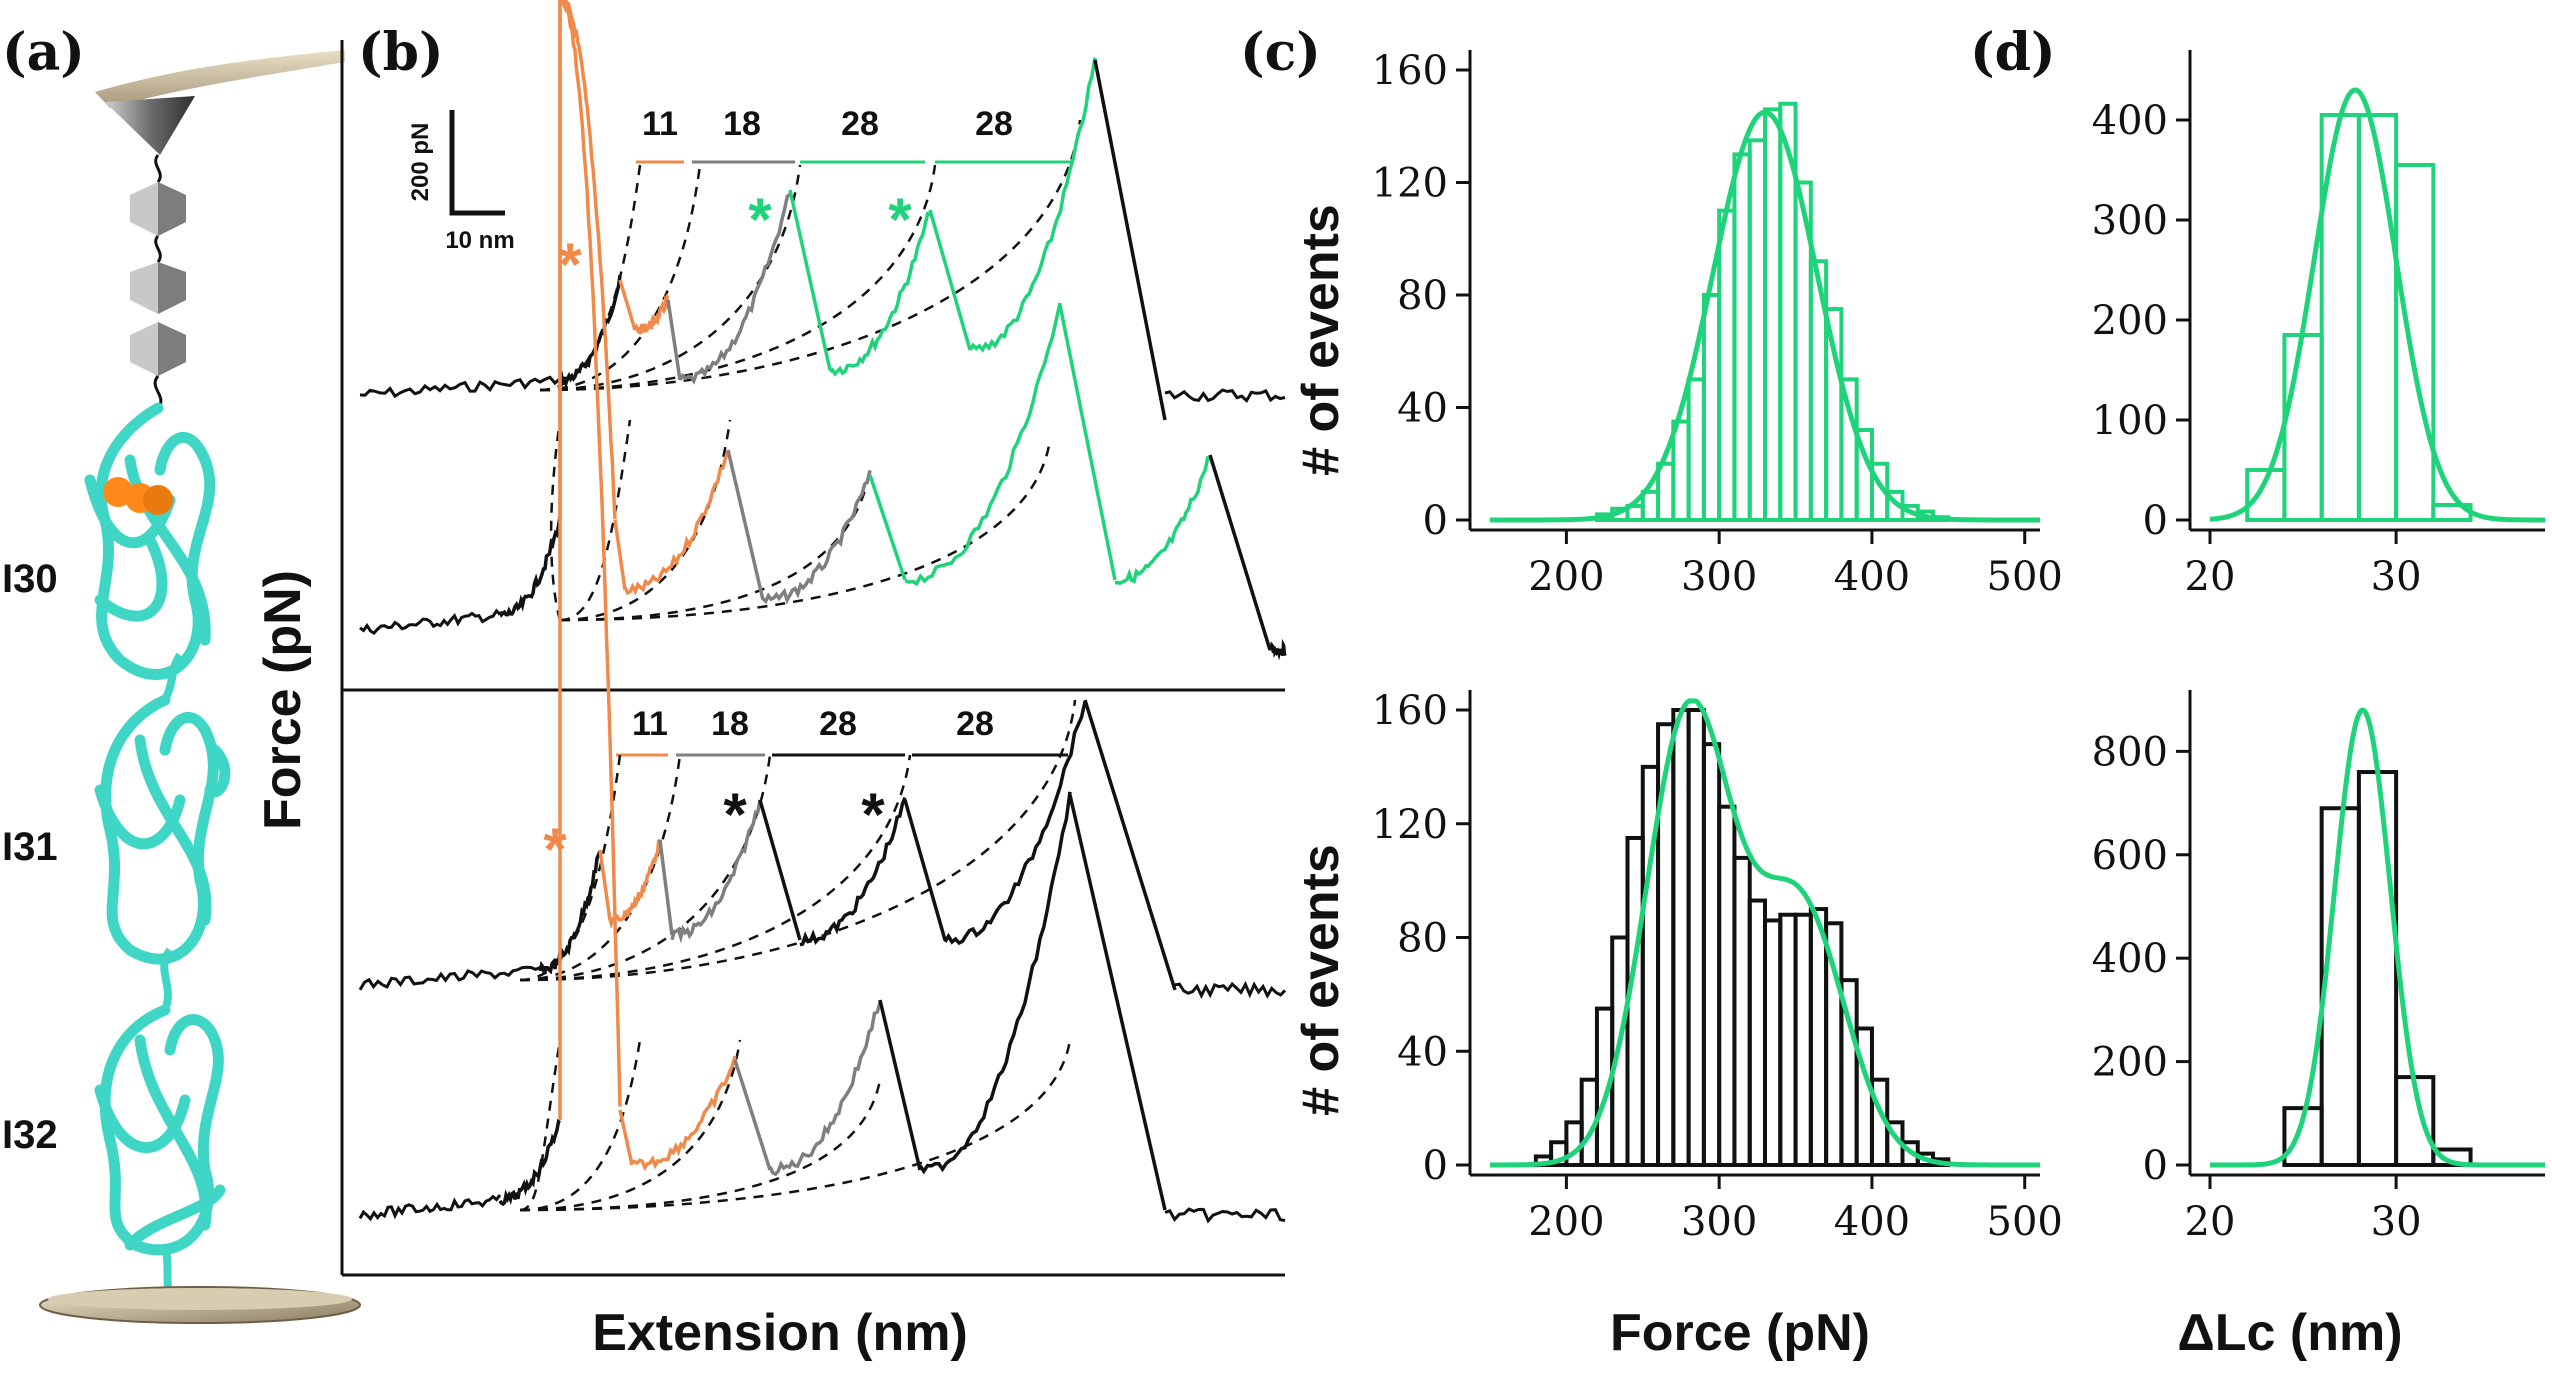 Image resolution: width=2552 pixels, height=1374 pixels. I want to click on panel-c-x-title: Force (pN), so click(1740, 1333).